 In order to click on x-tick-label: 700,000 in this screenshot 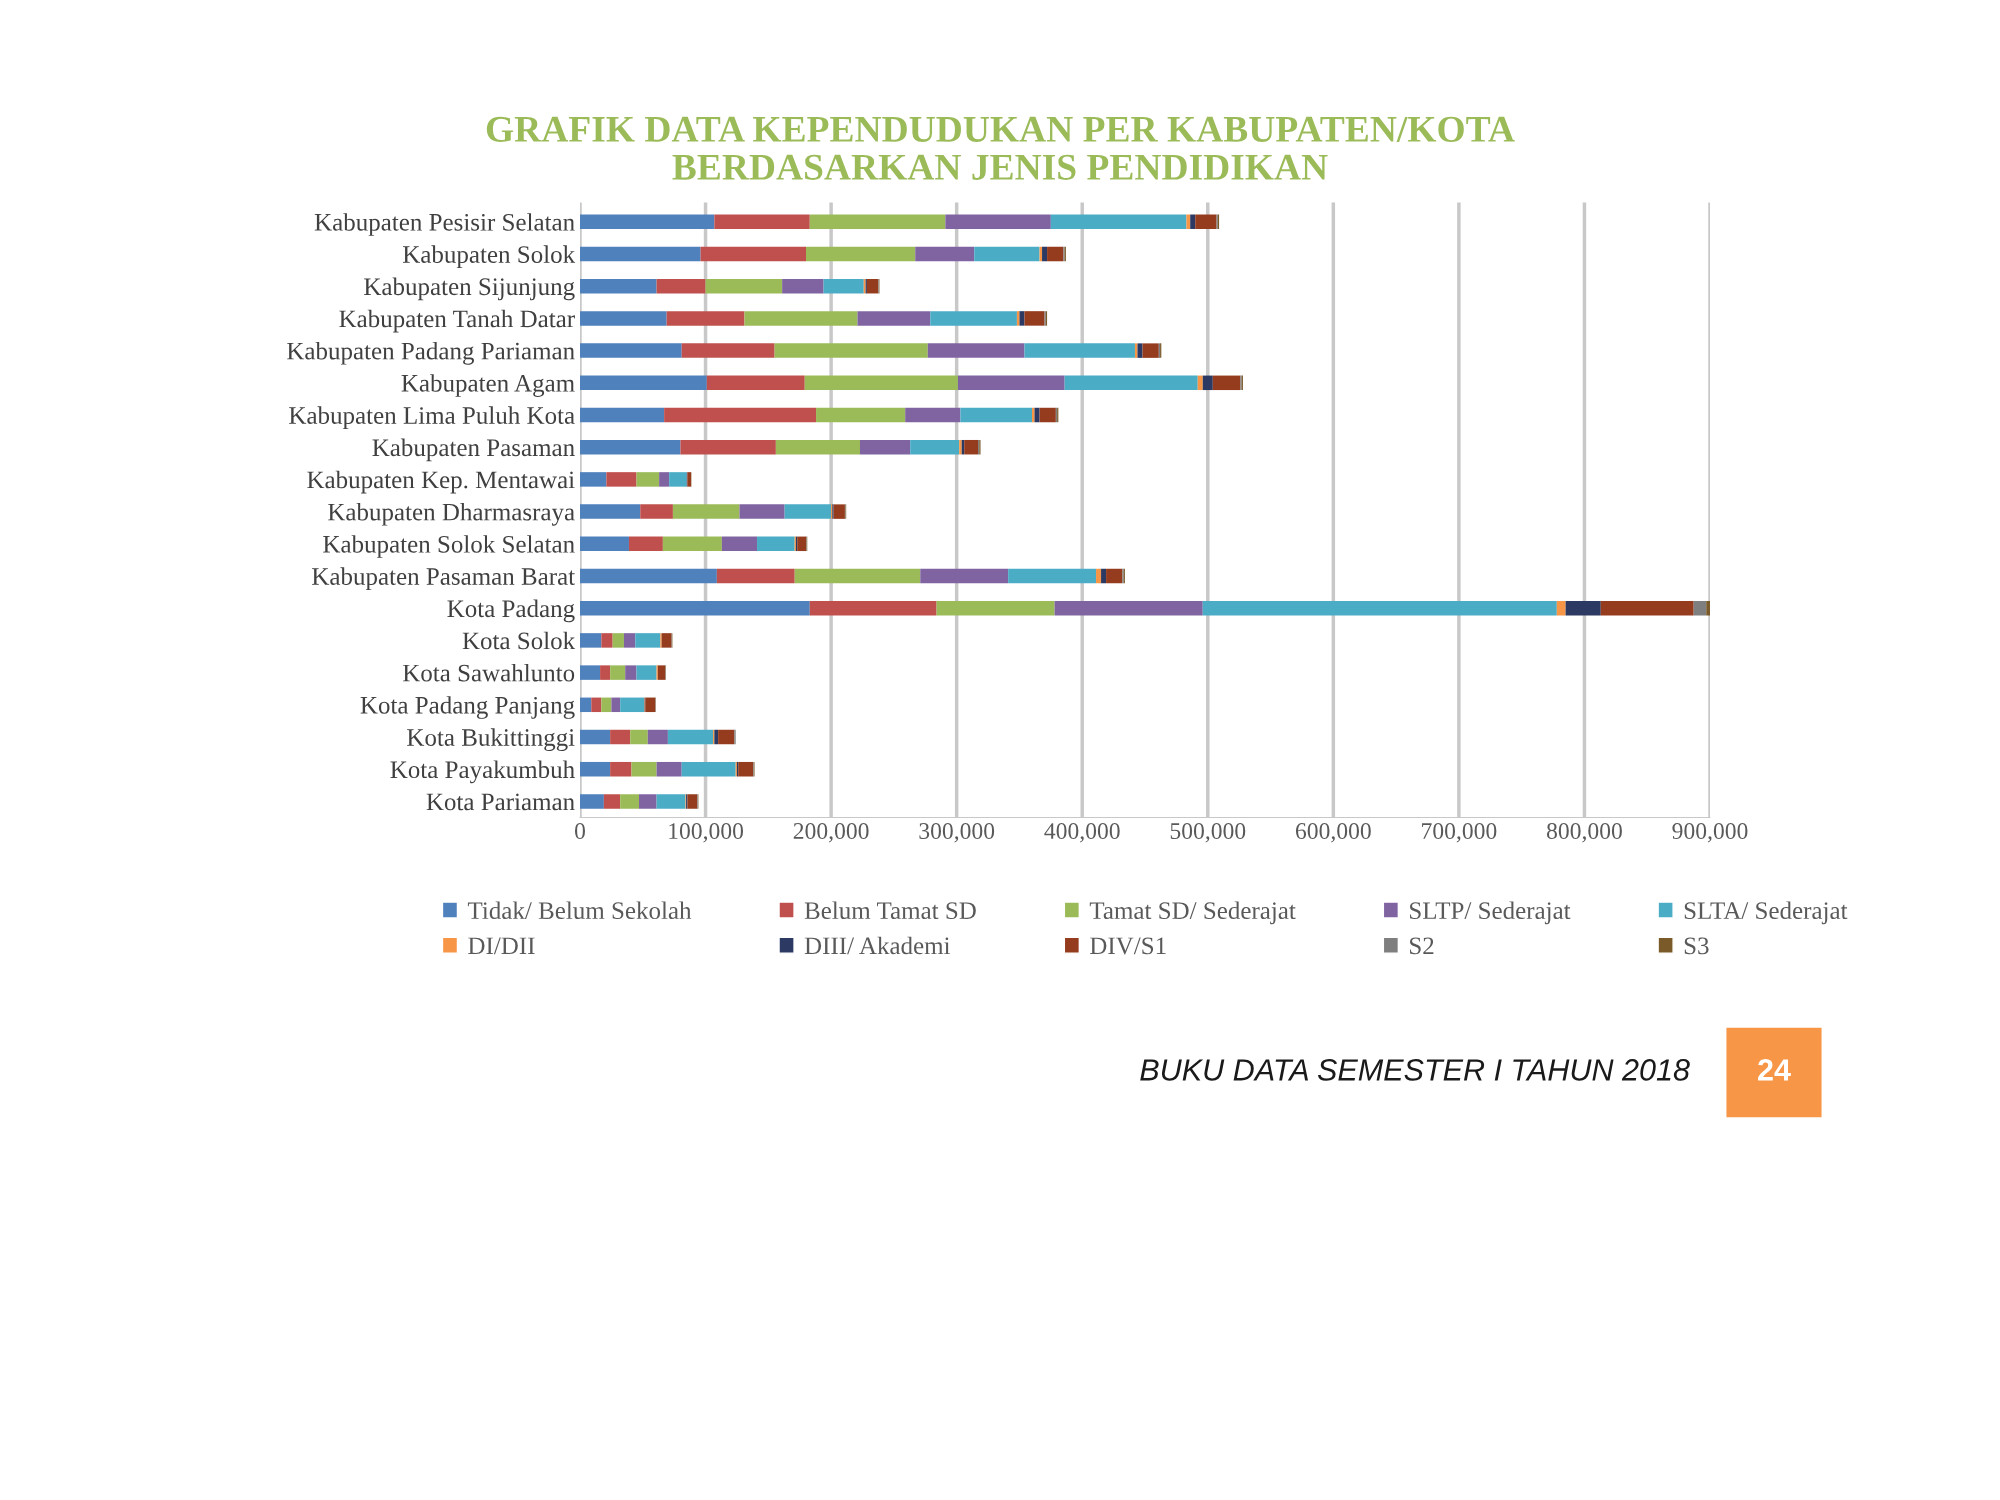, I will do `click(1459, 833)`.